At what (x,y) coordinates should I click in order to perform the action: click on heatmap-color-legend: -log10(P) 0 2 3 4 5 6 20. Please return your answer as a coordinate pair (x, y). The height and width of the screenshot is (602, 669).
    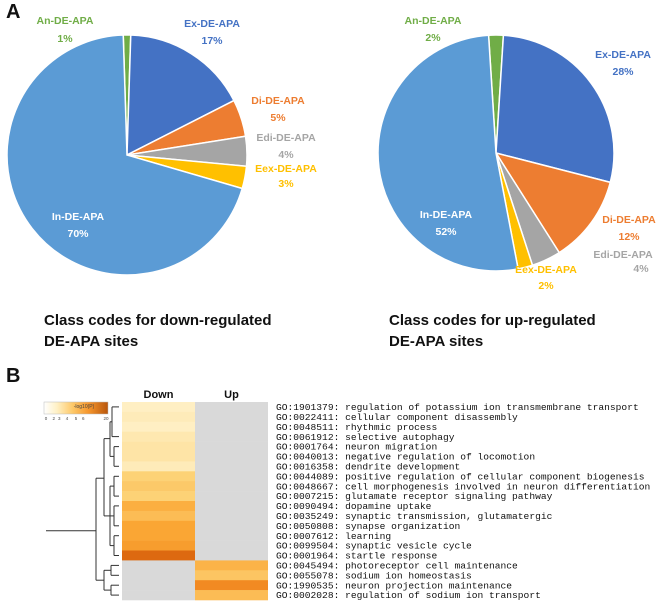
    Looking at the image, I should click on (76, 411).